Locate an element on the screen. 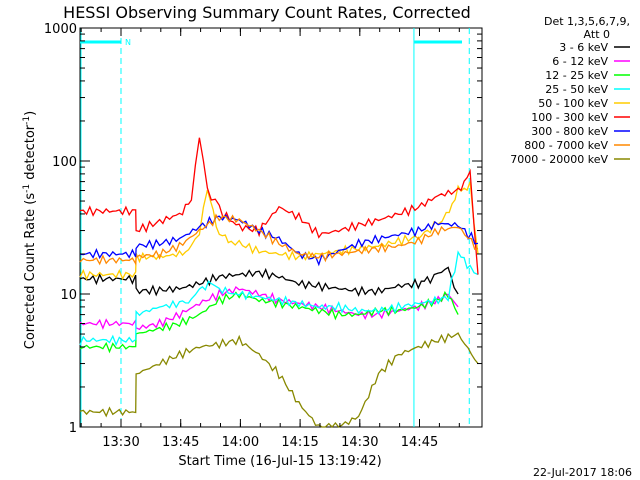  x-tick-label: 14:00 is located at coordinates (240, 442).